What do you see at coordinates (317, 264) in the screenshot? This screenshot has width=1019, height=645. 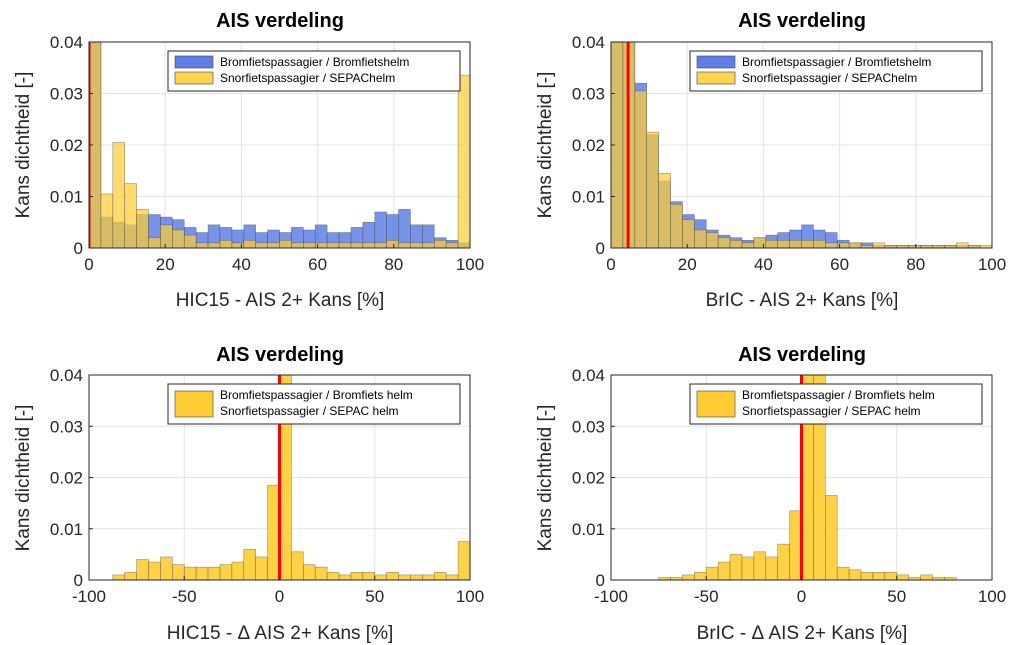 I see `x-tick-label: 60` at bounding box center [317, 264].